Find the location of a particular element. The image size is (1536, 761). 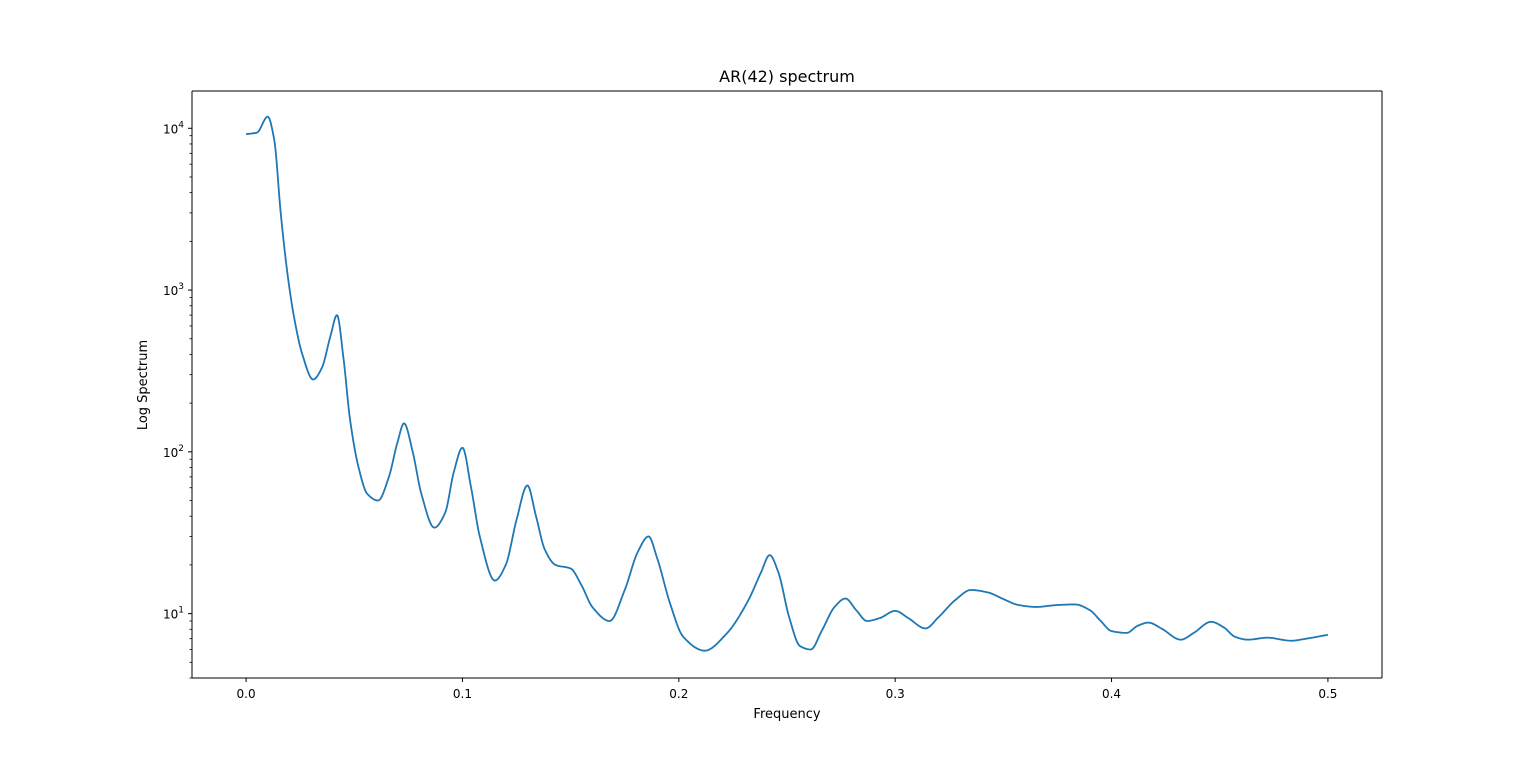

y-tick-label: 10⁴ is located at coordinates (173, 128).